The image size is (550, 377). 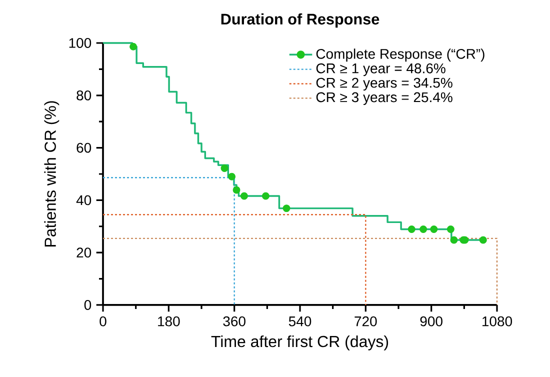 What do you see at coordinates (299, 342) in the screenshot?
I see `x-axis-title: Time after first CR (days)` at bounding box center [299, 342].